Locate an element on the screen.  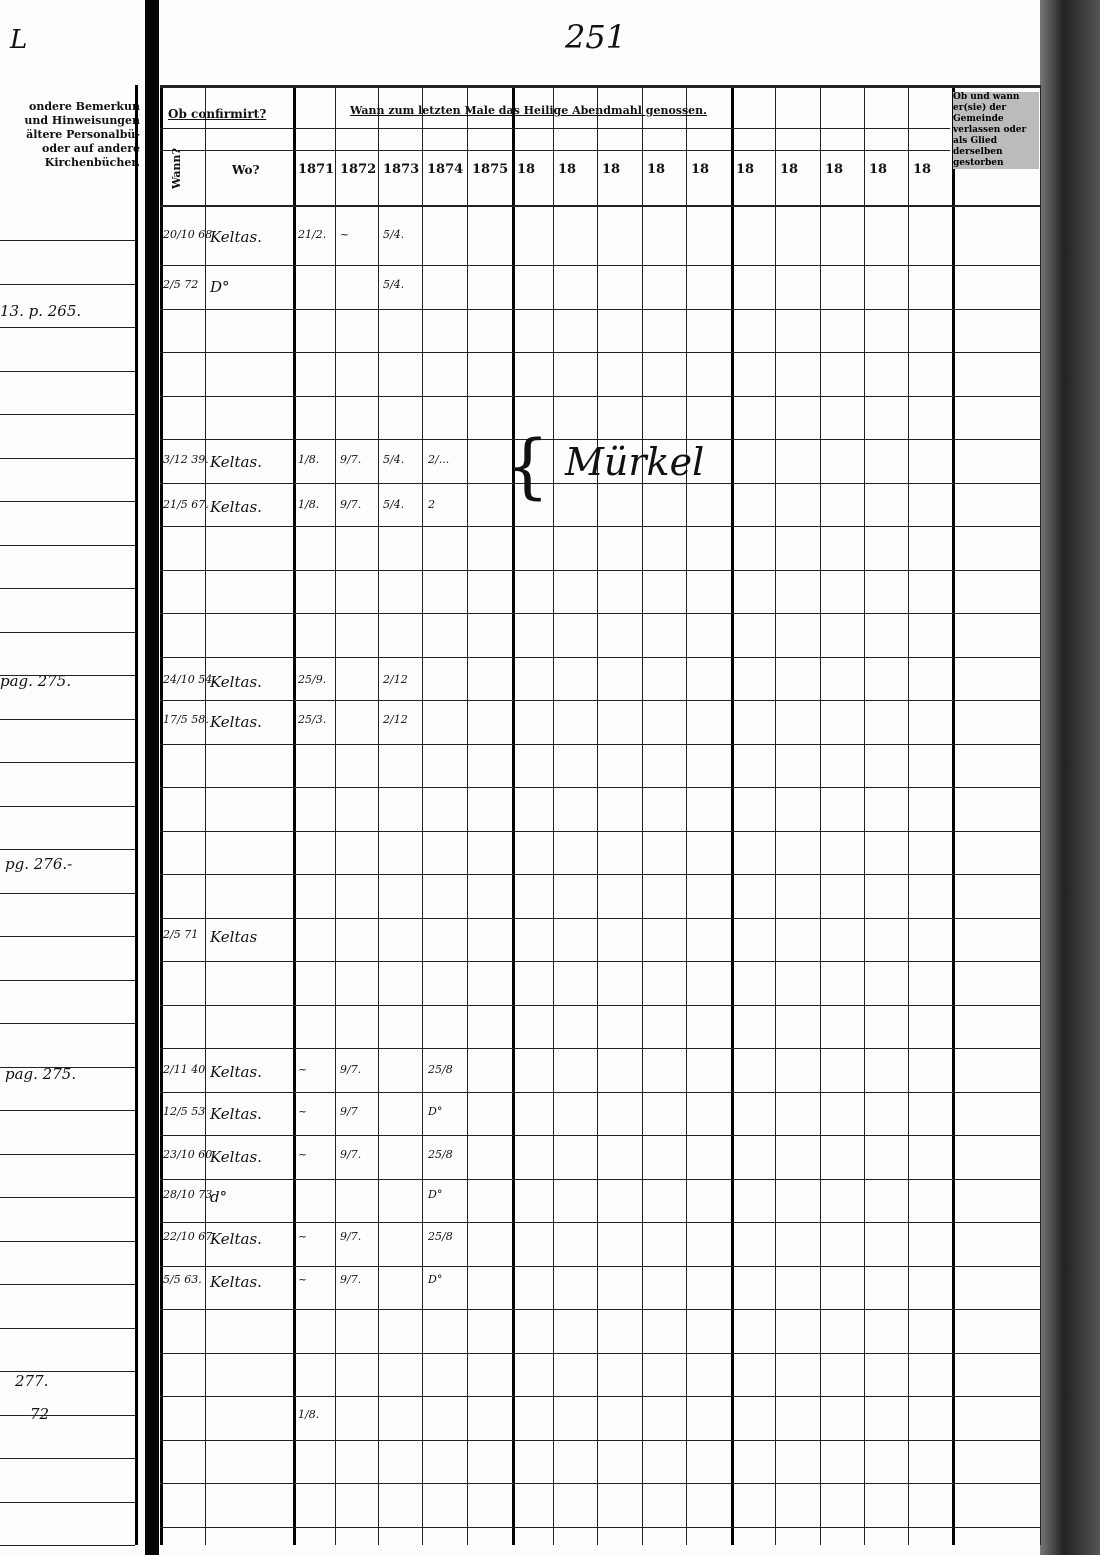
confirmation-date: 17/5 58. is located at coordinates (186, 719).